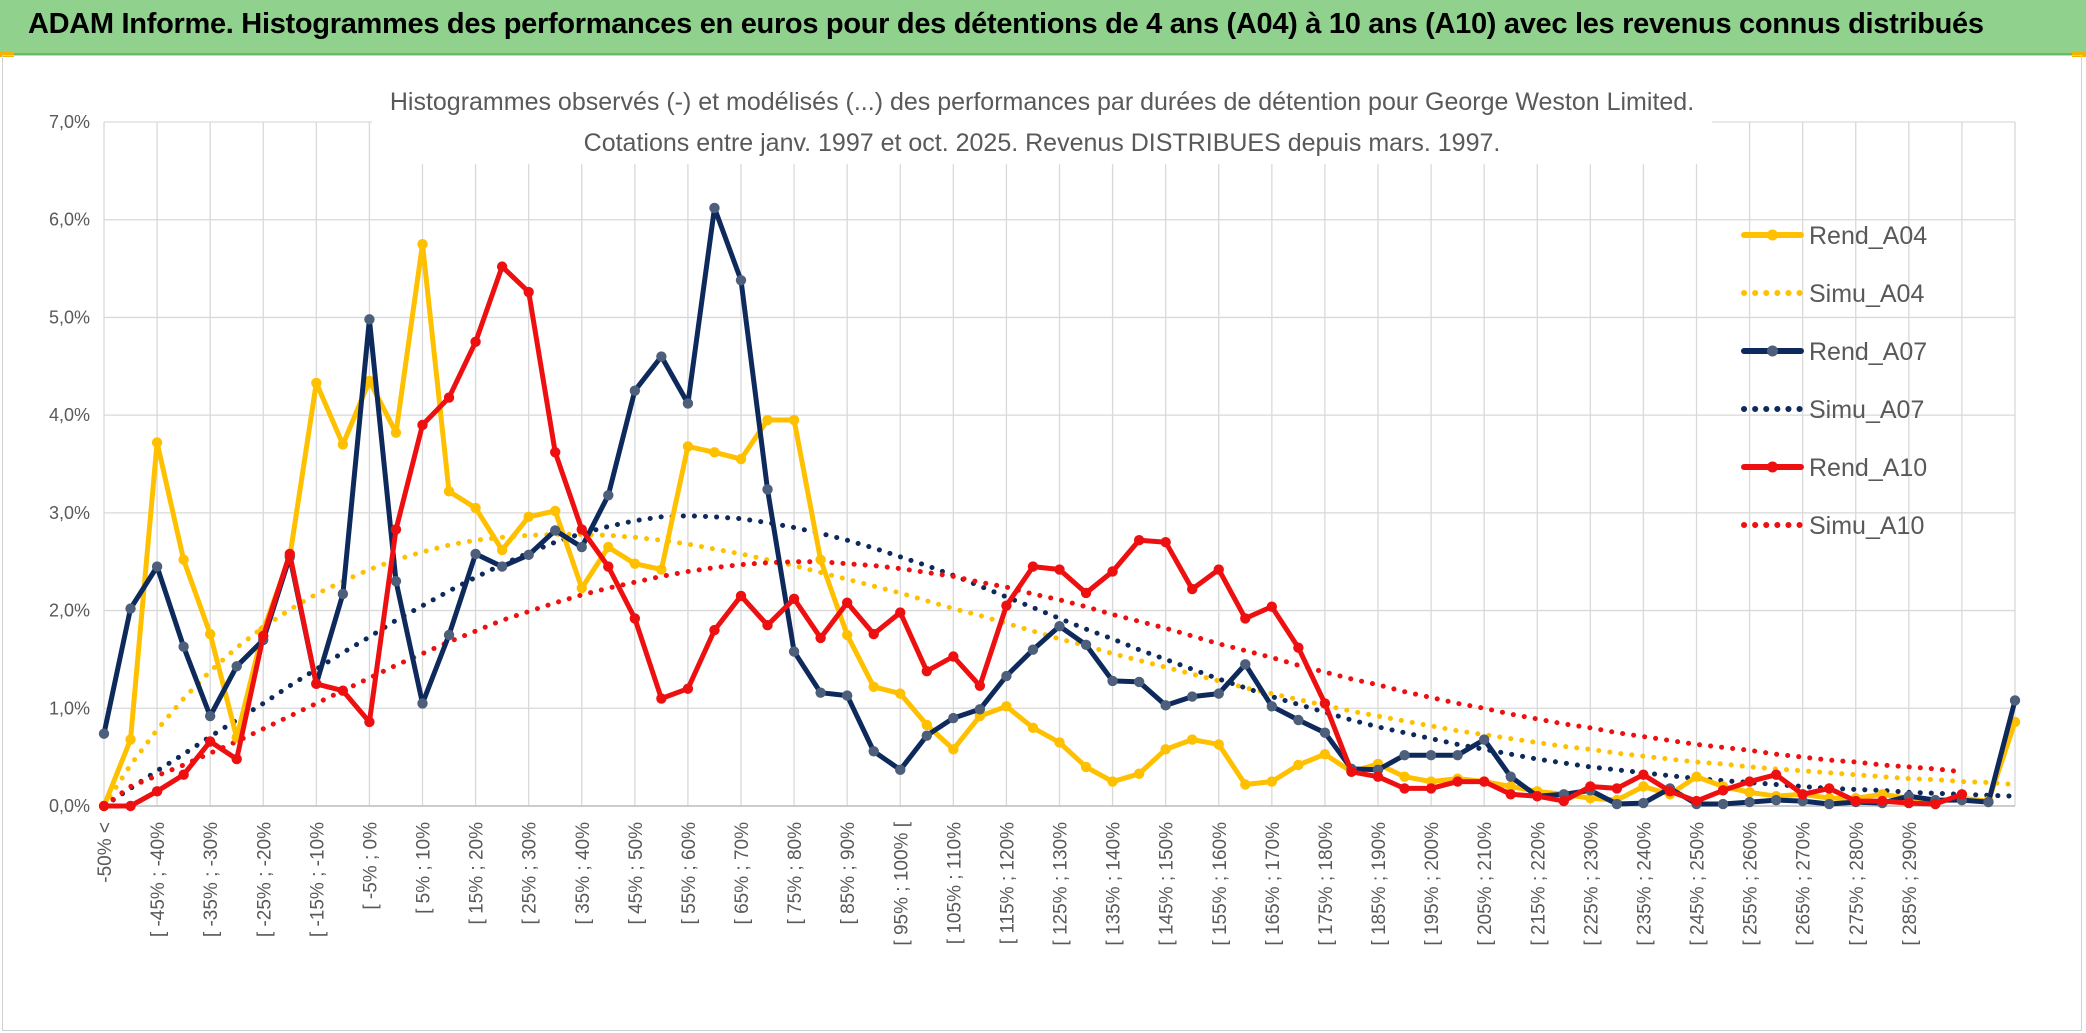 The image size is (2086, 1033). I want to click on x-tick-label: [ 55% ; 60%, so click(689, 873).